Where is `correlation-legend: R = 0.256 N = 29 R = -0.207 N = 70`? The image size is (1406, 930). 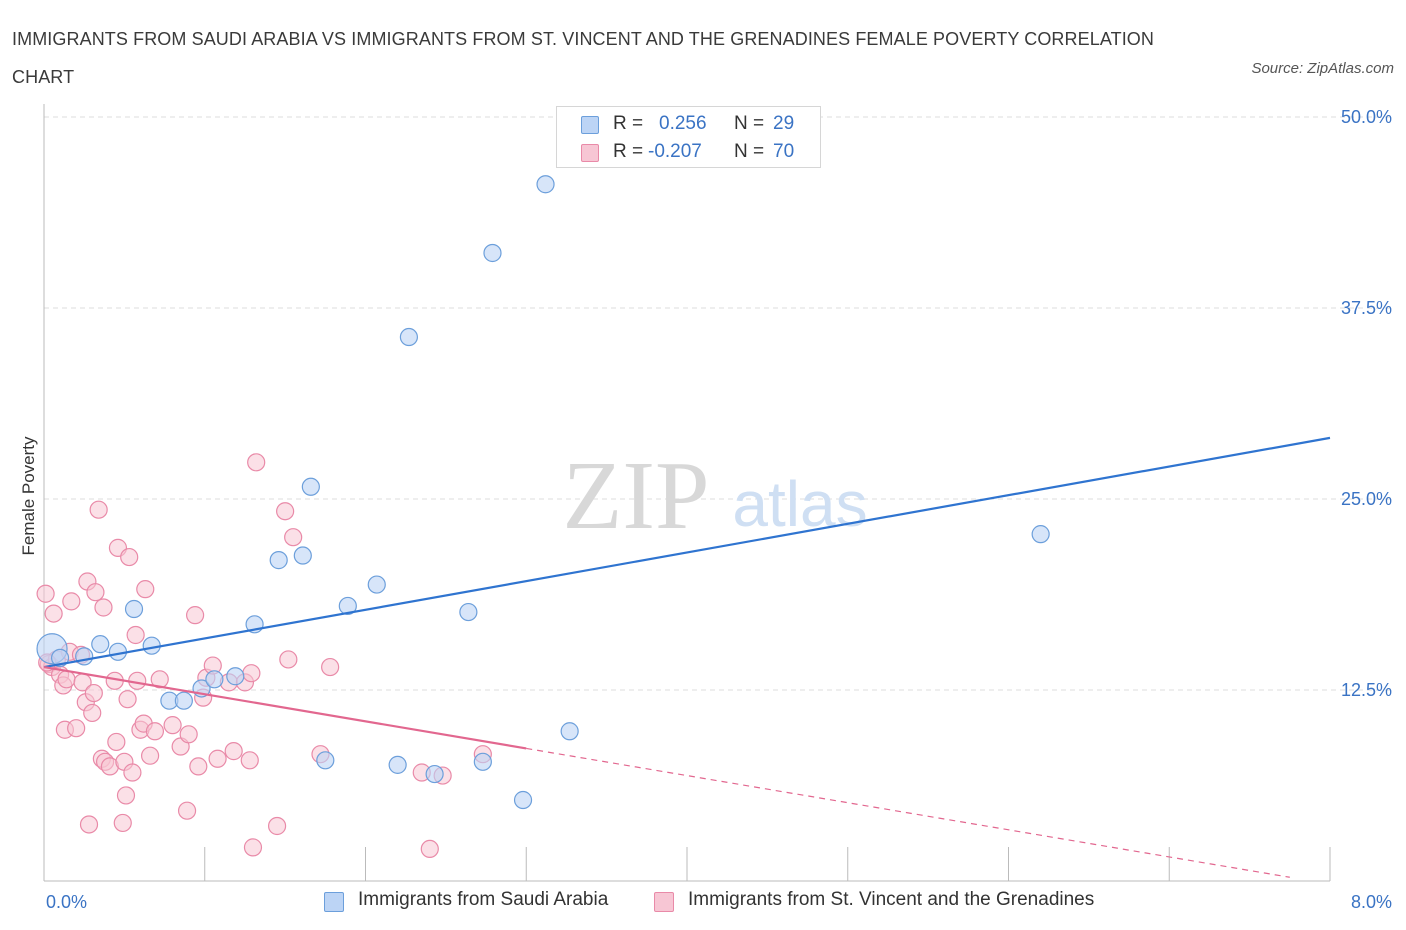 correlation-legend: R = 0.256 N = 29 R = -0.207 N = 70 is located at coordinates (688, 137).